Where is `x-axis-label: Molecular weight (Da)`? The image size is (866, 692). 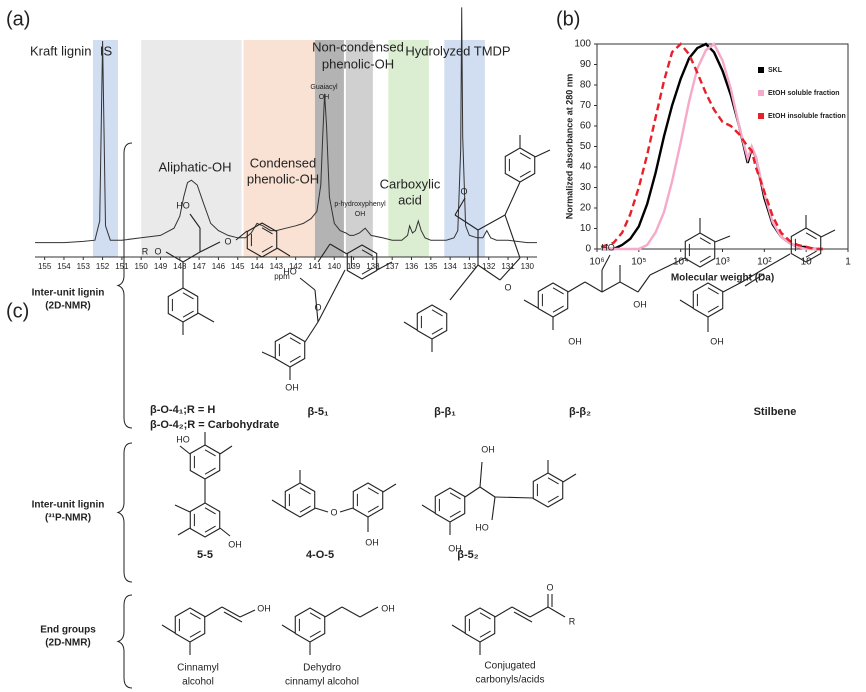 x-axis-label: Molecular weight (Da) is located at coordinates (722, 278).